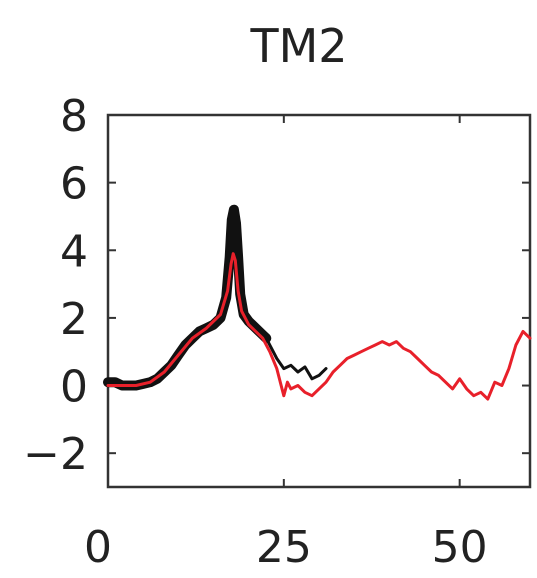 This screenshot has width=537, height=578. I want to click on chart-title: TM2, so click(298, 46).